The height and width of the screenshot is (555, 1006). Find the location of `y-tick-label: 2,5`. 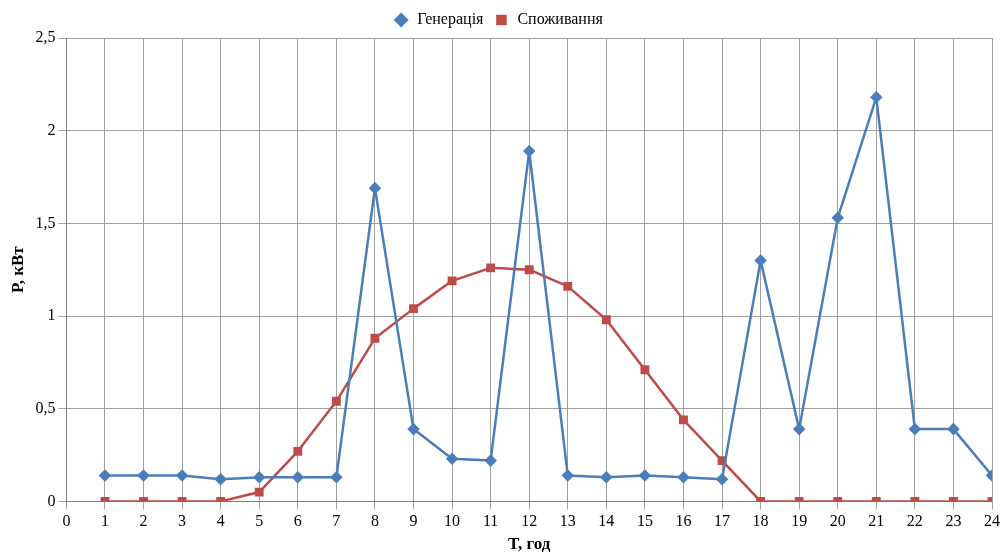

y-tick-label: 2,5 is located at coordinates (45, 37).